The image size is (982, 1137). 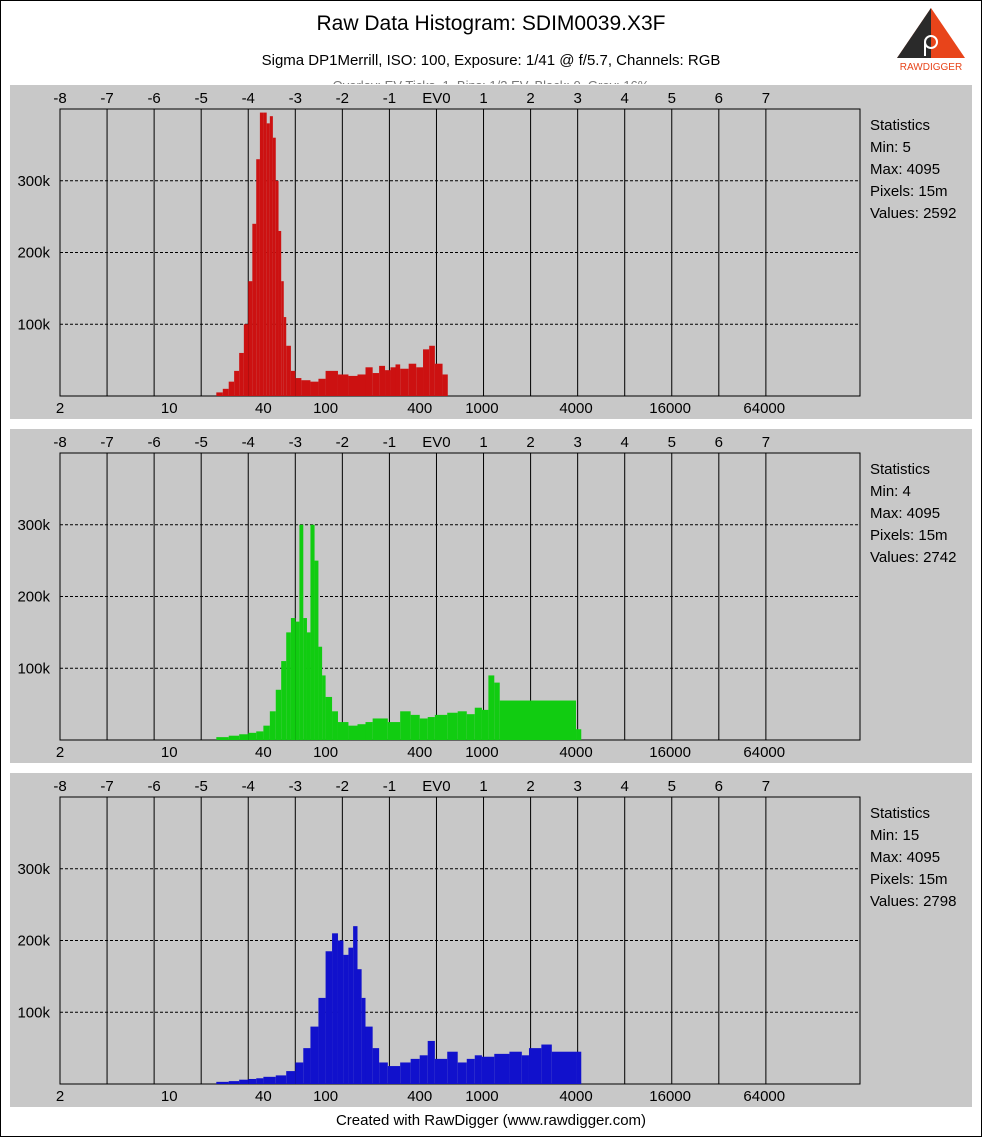 I want to click on x-tick-label: 100, so click(x=325, y=752).